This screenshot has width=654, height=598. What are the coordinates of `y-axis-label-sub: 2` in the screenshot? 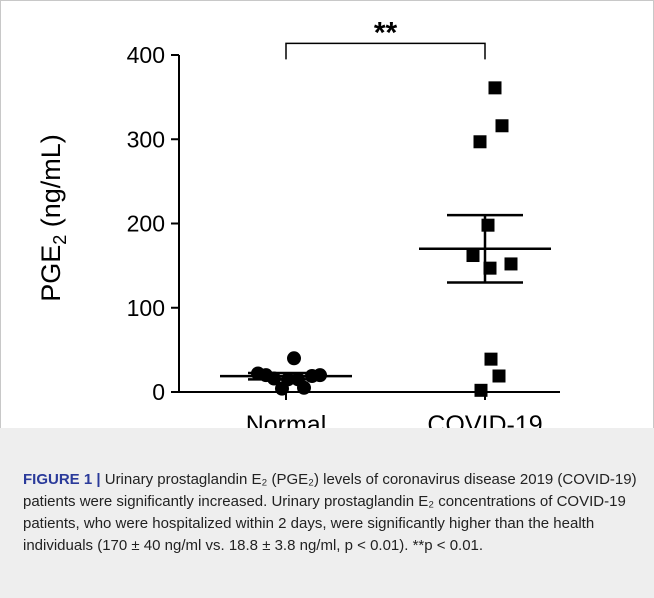 It's located at (60, 240).